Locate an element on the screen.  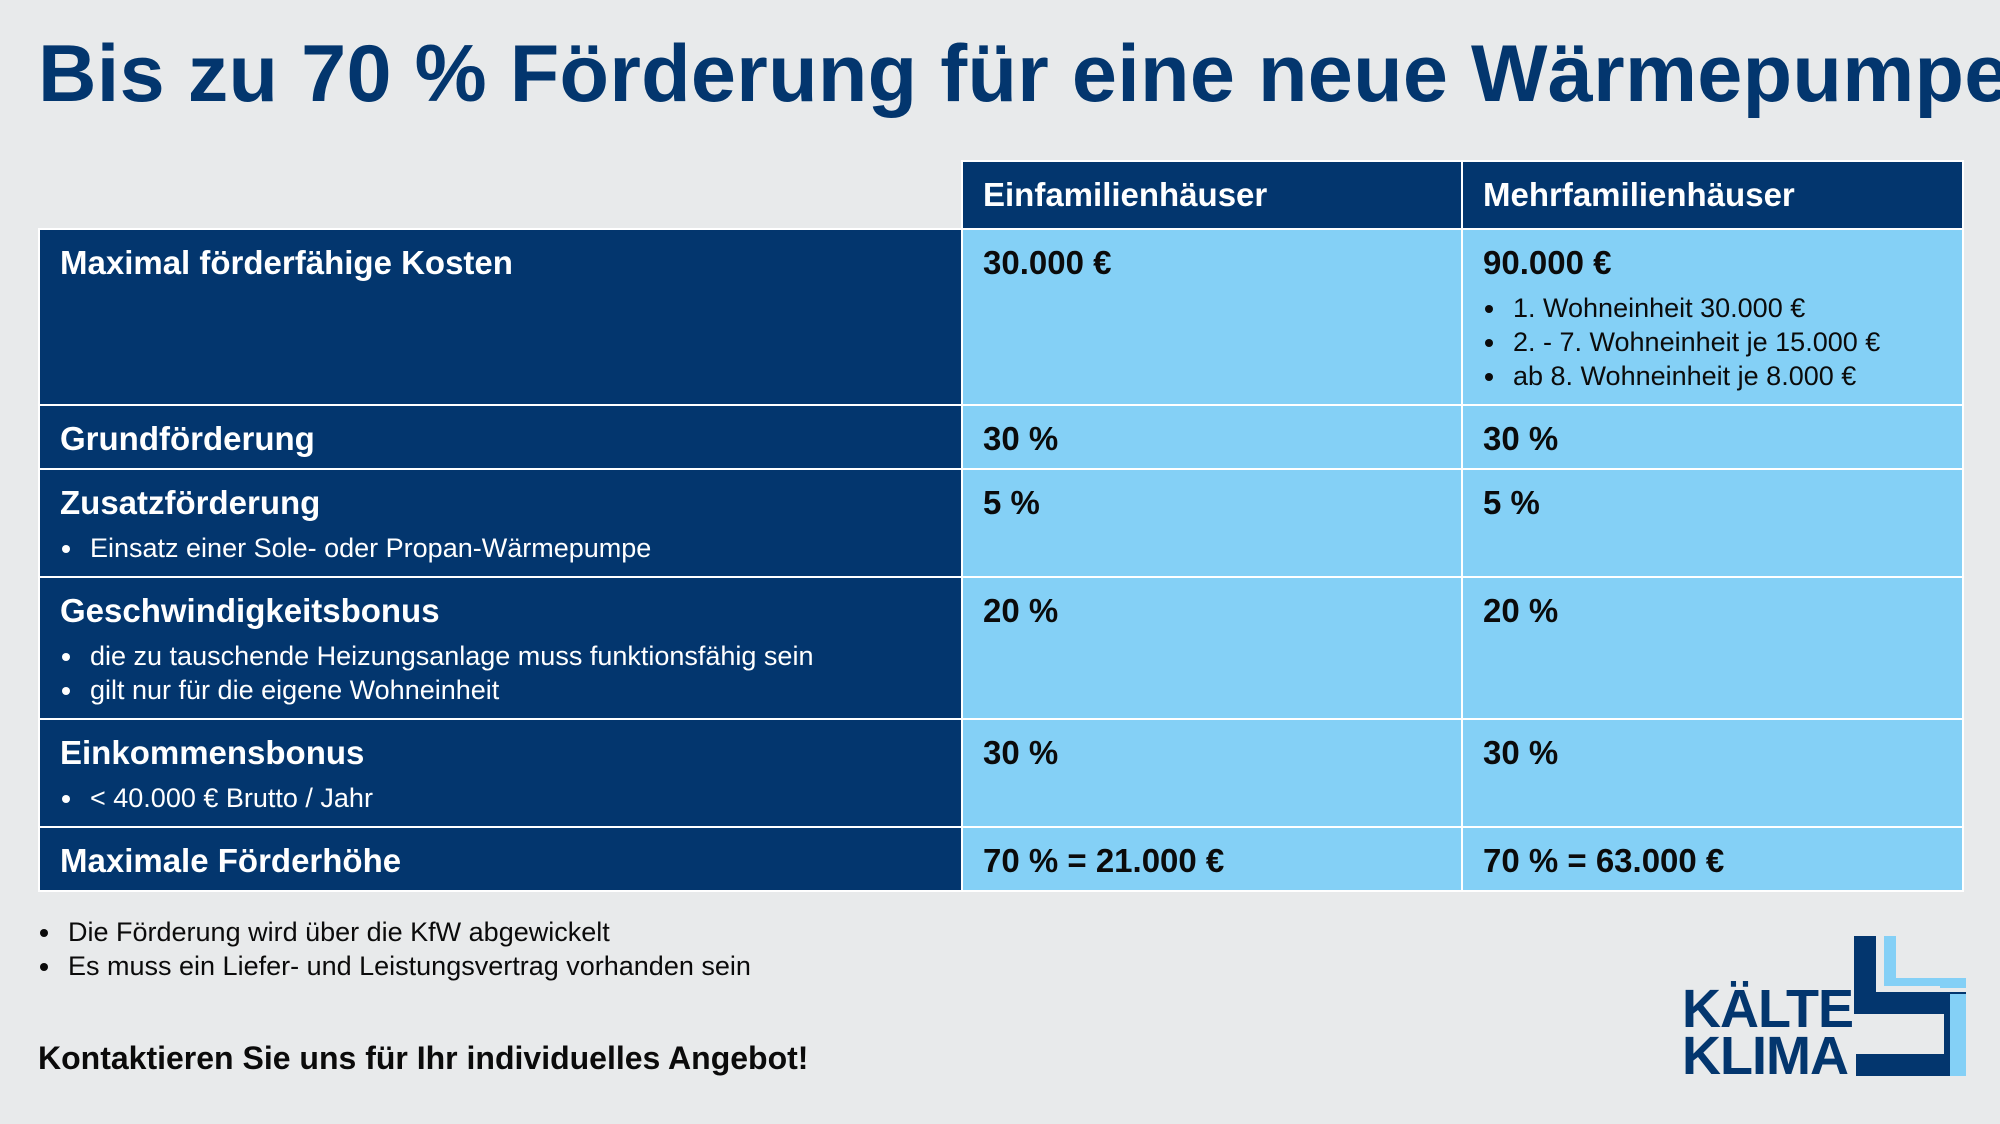
efh-value: 30.000 € is located at coordinates (1047, 262).